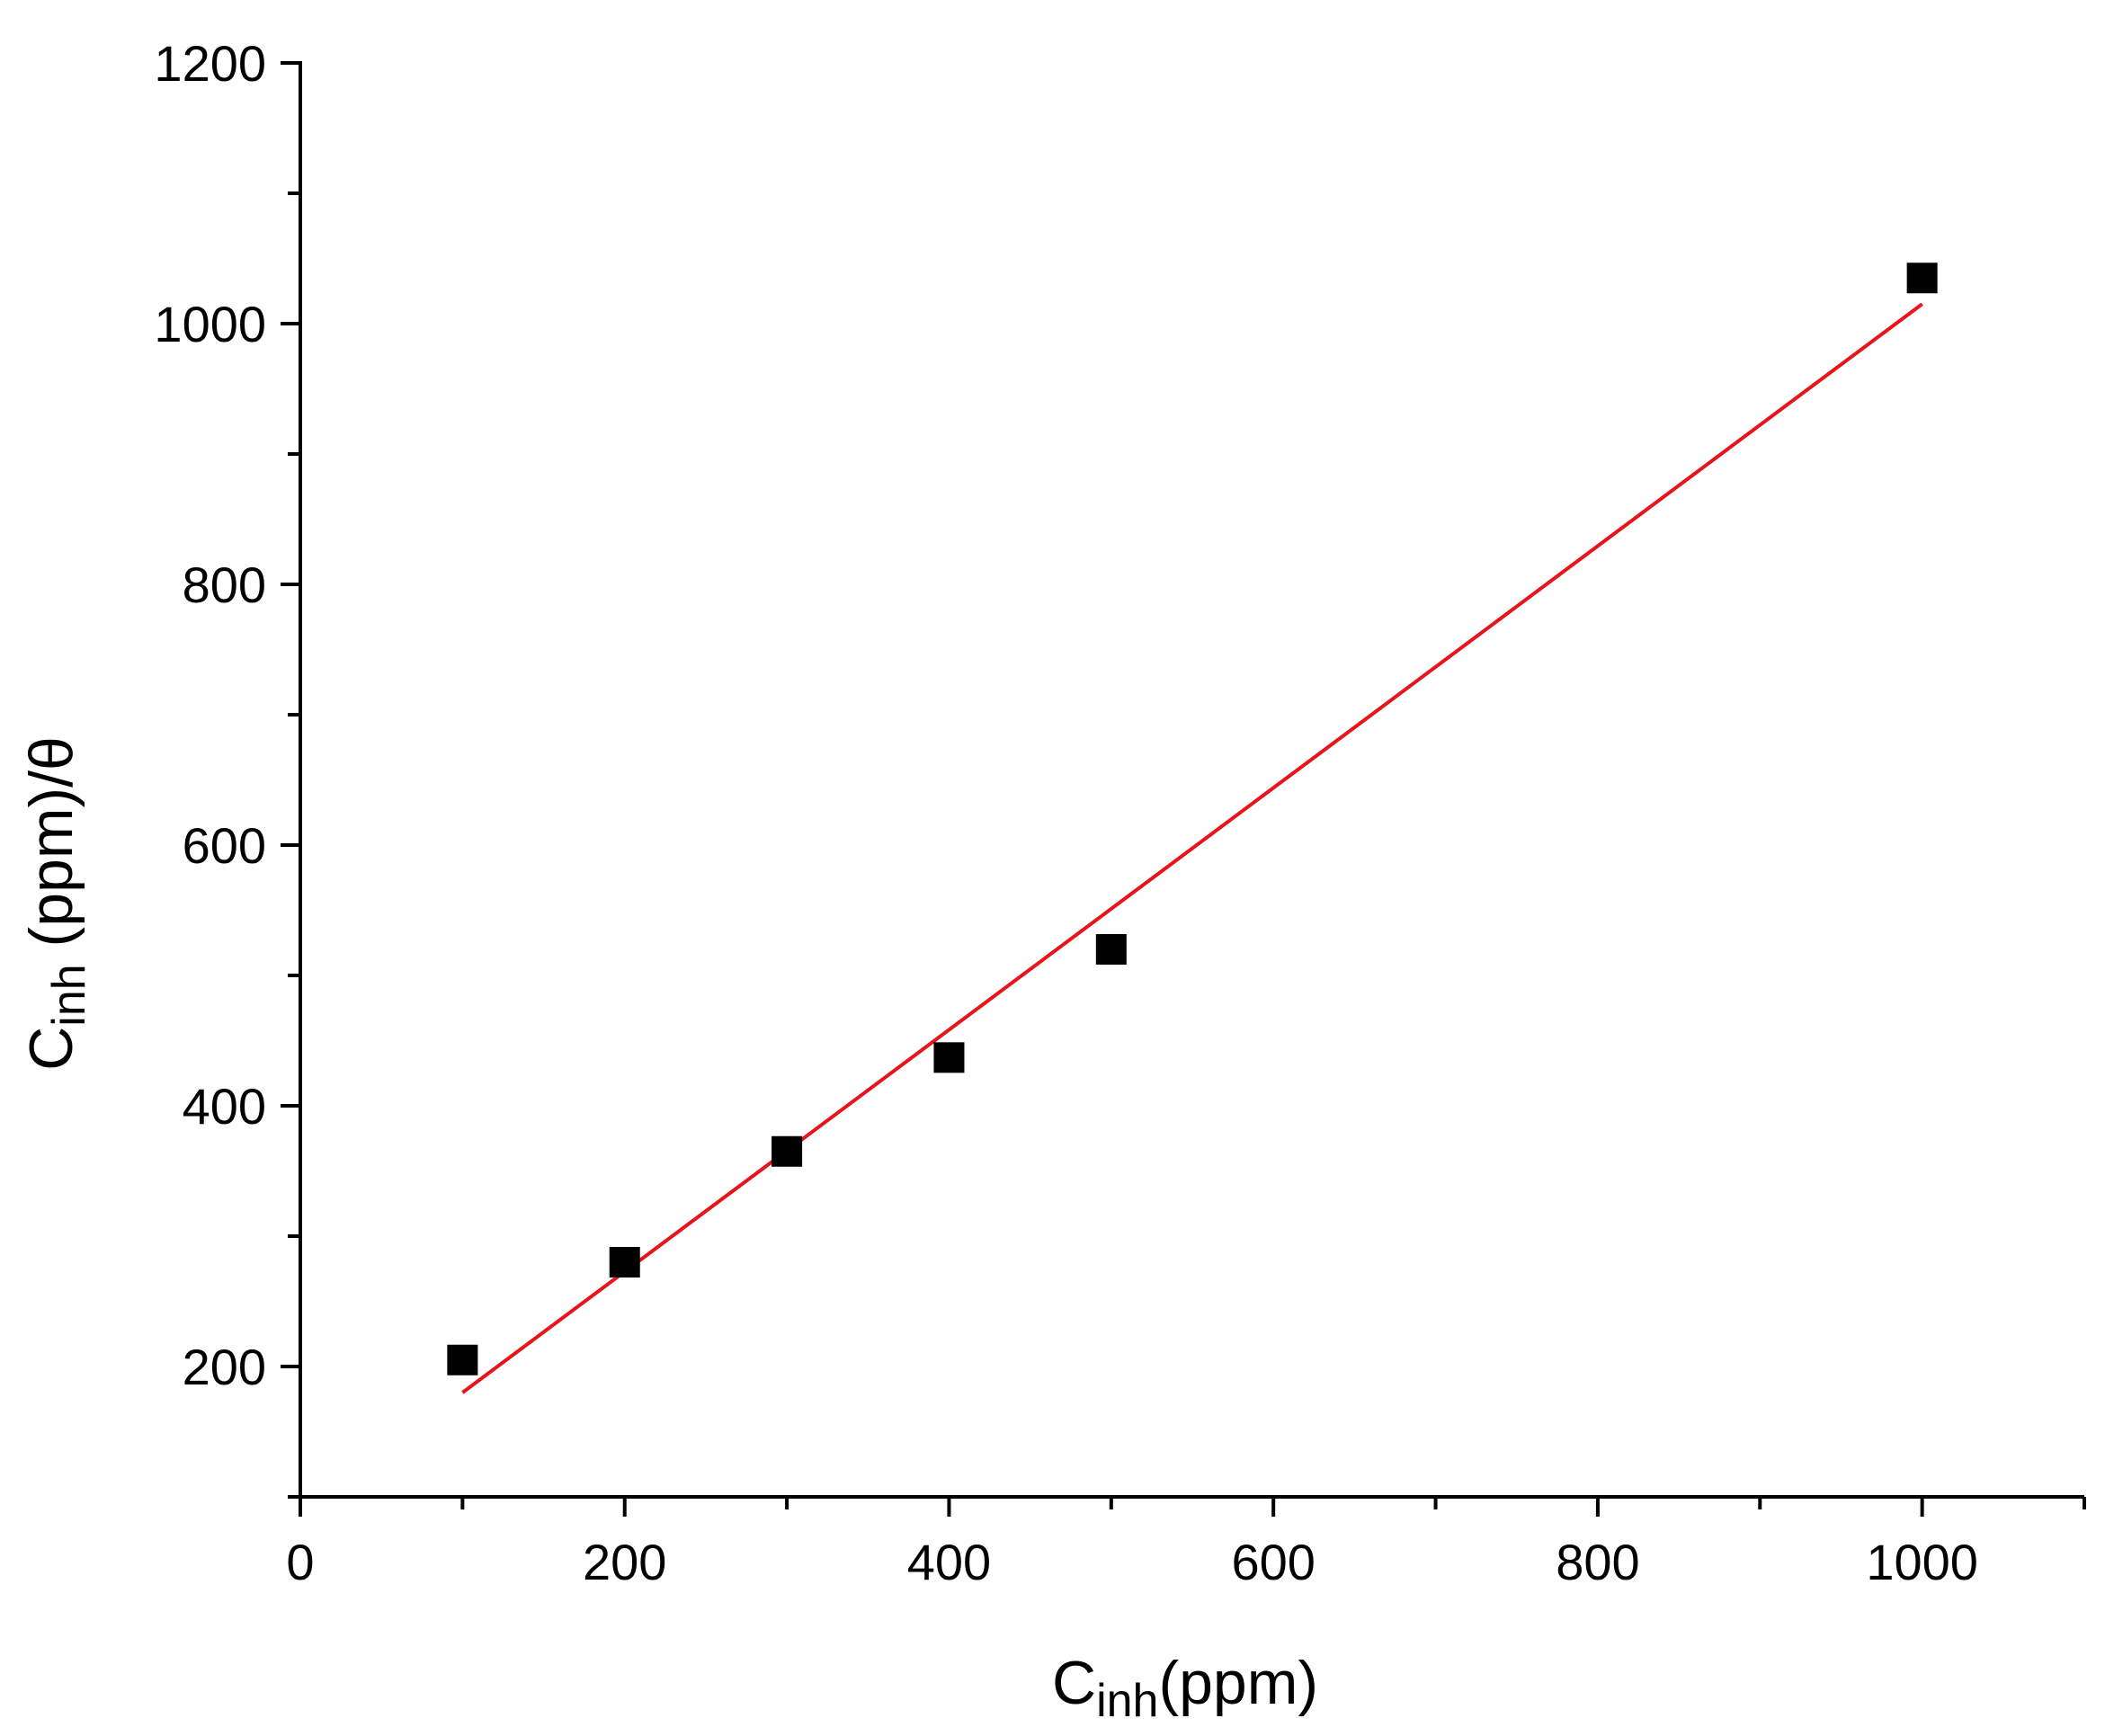  Describe the element at coordinates (1598, 1562) in the screenshot. I see `x-tick-label: 800` at that location.